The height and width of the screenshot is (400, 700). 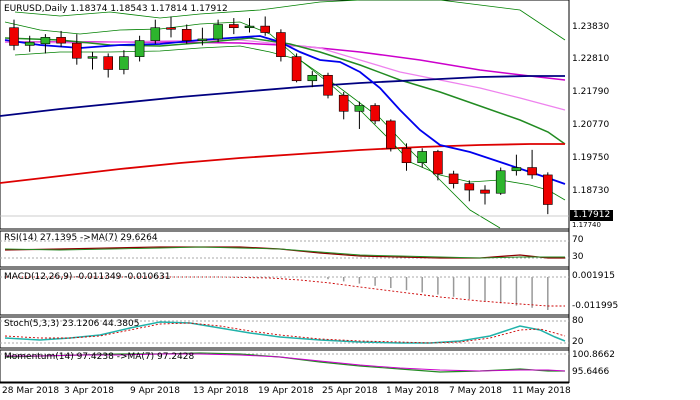 I want to click on rsi-level-70-label: 70, so click(x=578, y=240).